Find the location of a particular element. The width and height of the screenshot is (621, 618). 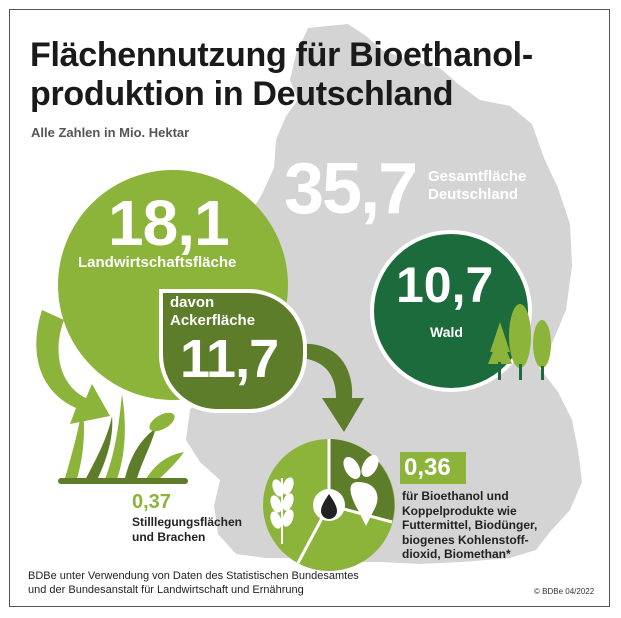

forest-label: Wald is located at coordinates (446, 332).